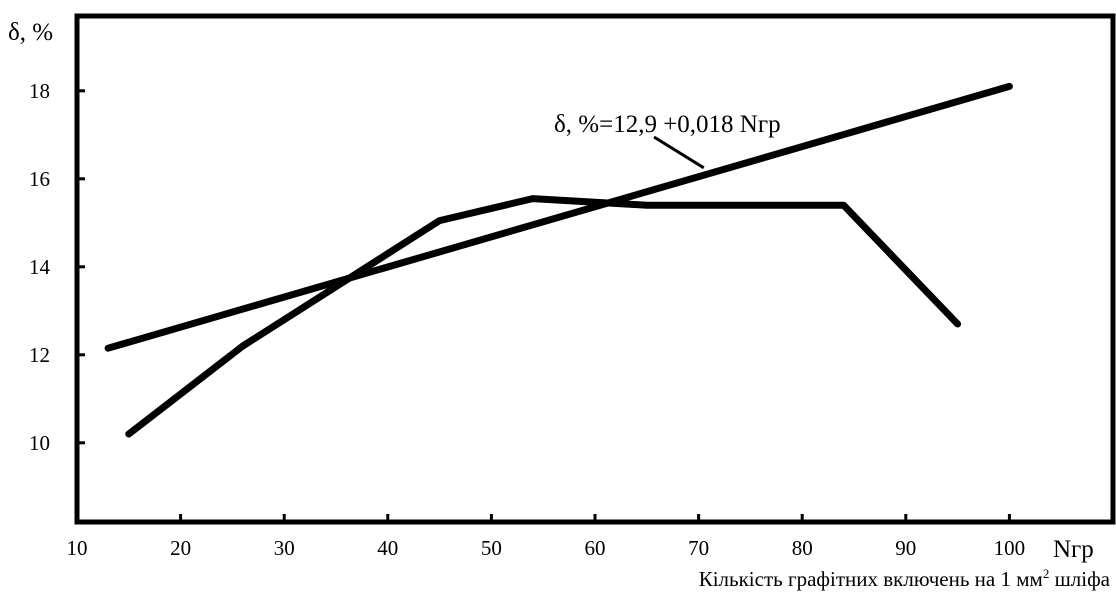 Image resolution: width=1116 pixels, height=597 pixels. I want to click on x-tick-label: 40, so click(387, 548).